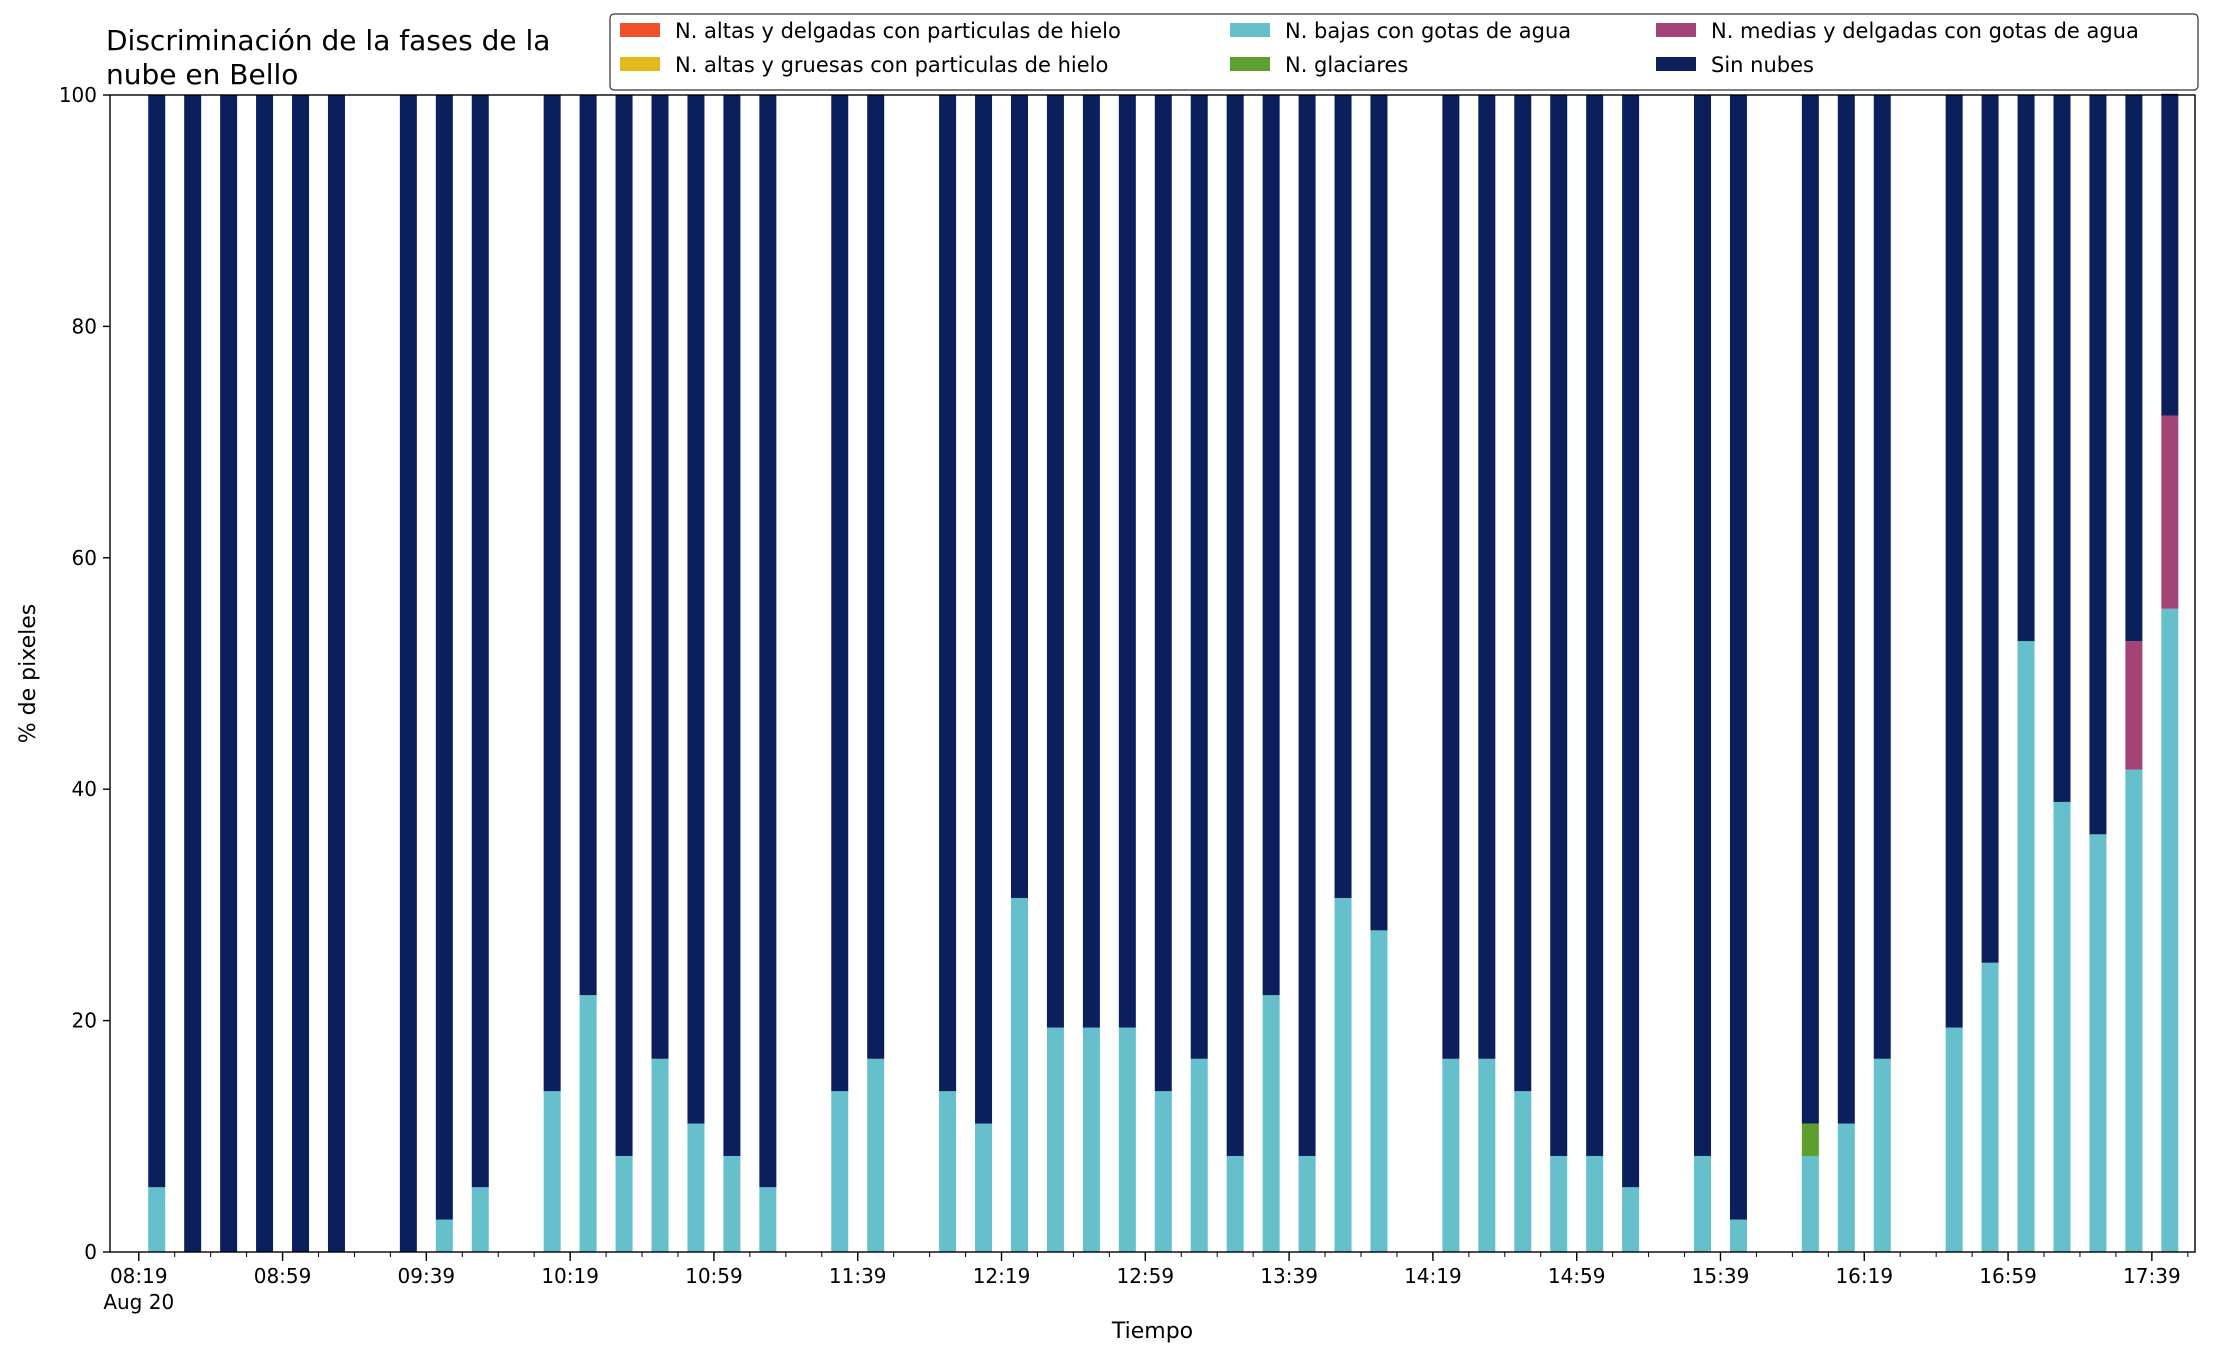  Describe the element at coordinates (1433, 1276) in the screenshot. I see `x-tick-label-9: 14:19` at that location.